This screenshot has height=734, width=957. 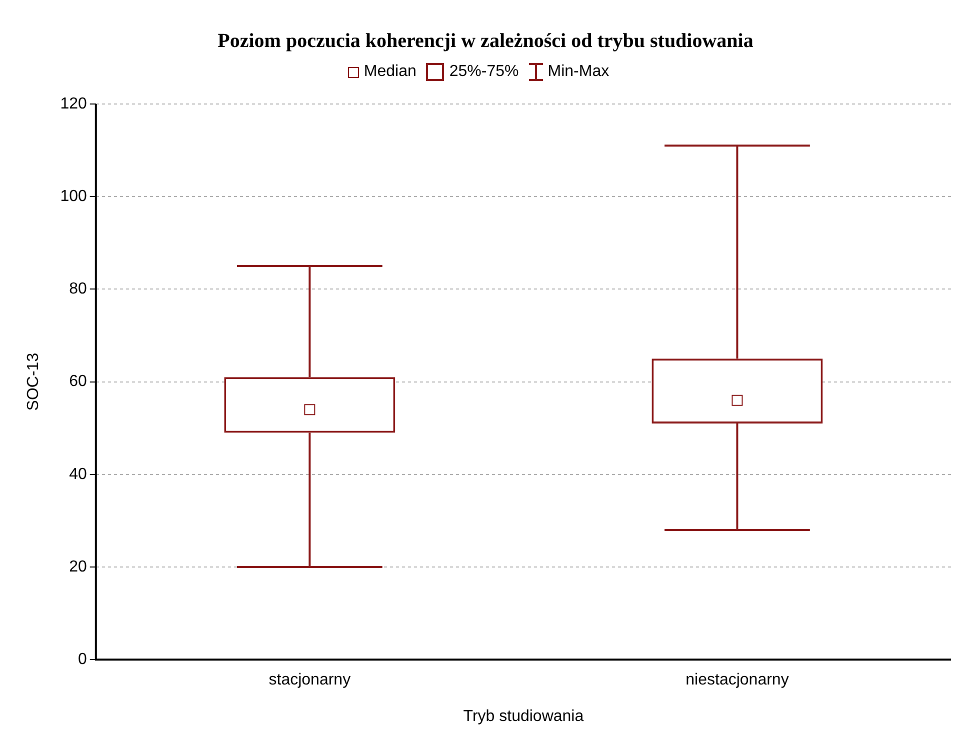 I want to click on text: 25%-75%, so click(x=484, y=72).